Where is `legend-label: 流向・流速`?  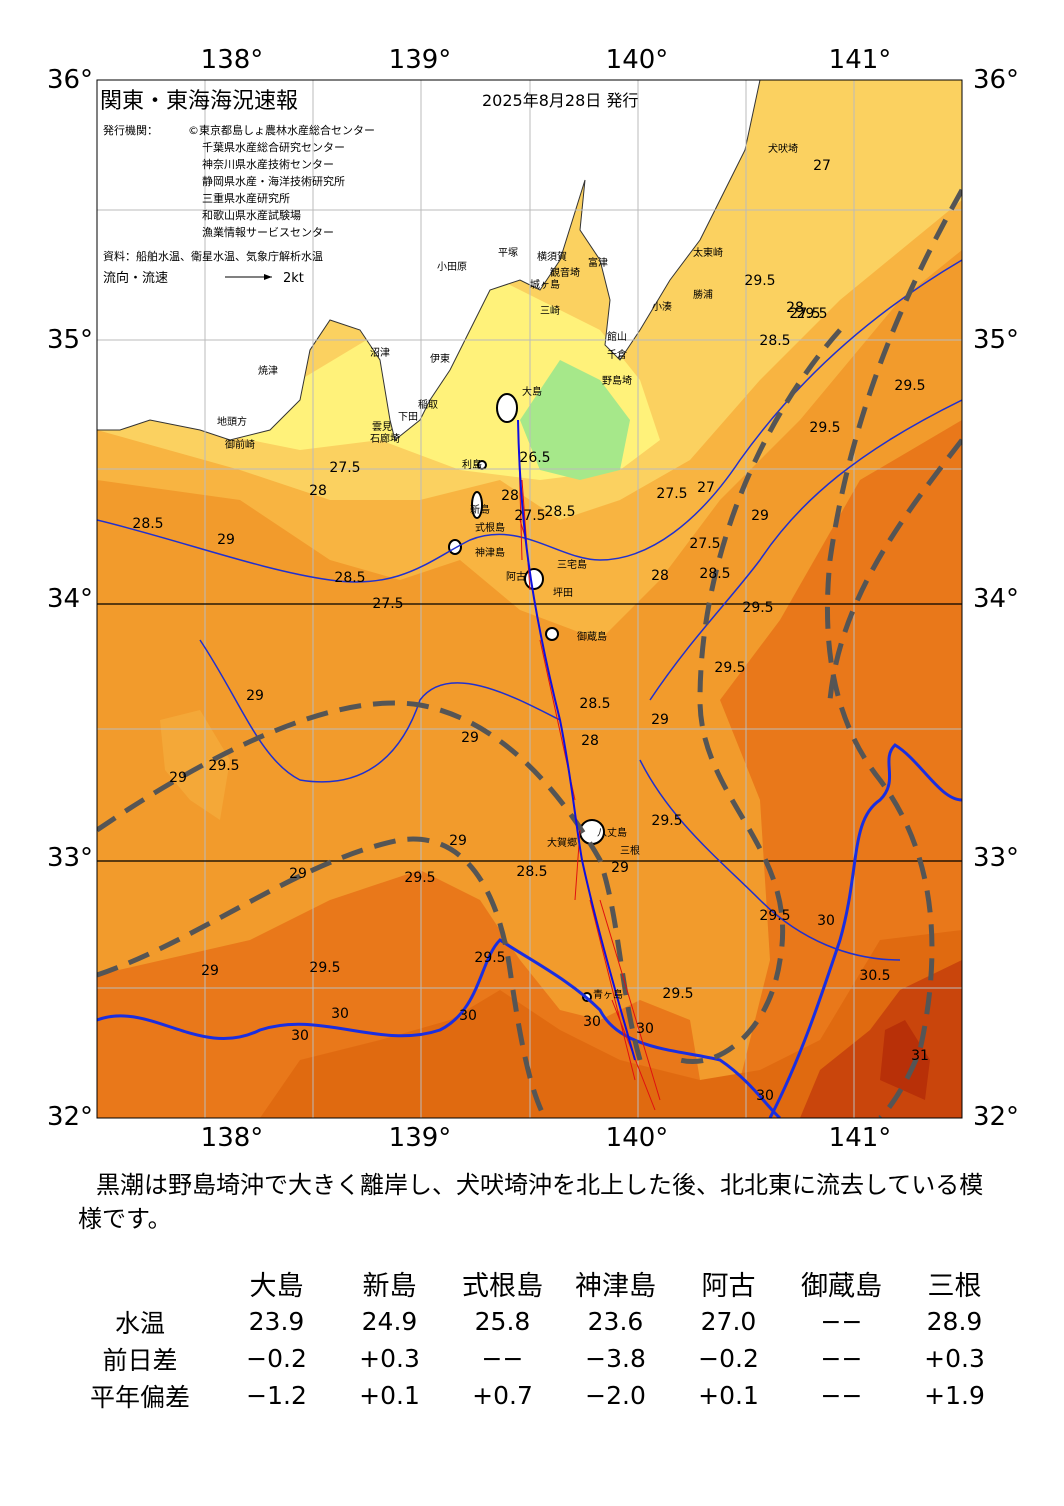 legend-label: 流向・流速 is located at coordinates (135, 278).